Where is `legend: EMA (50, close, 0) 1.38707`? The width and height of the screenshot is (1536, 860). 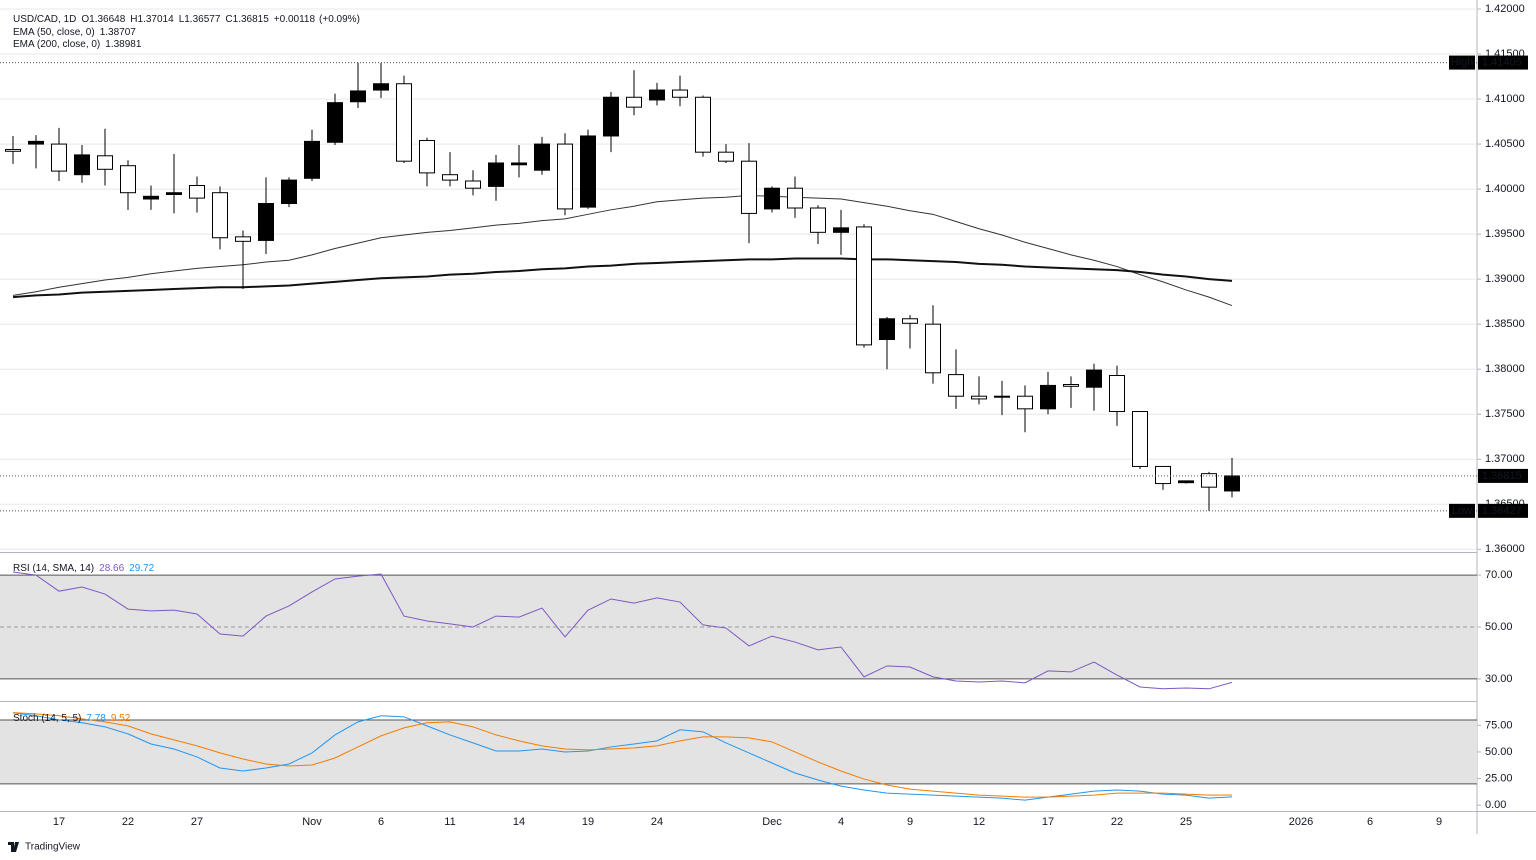
legend: EMA (50, close, 0) 1.38707 is located at coordinates (74, 32).